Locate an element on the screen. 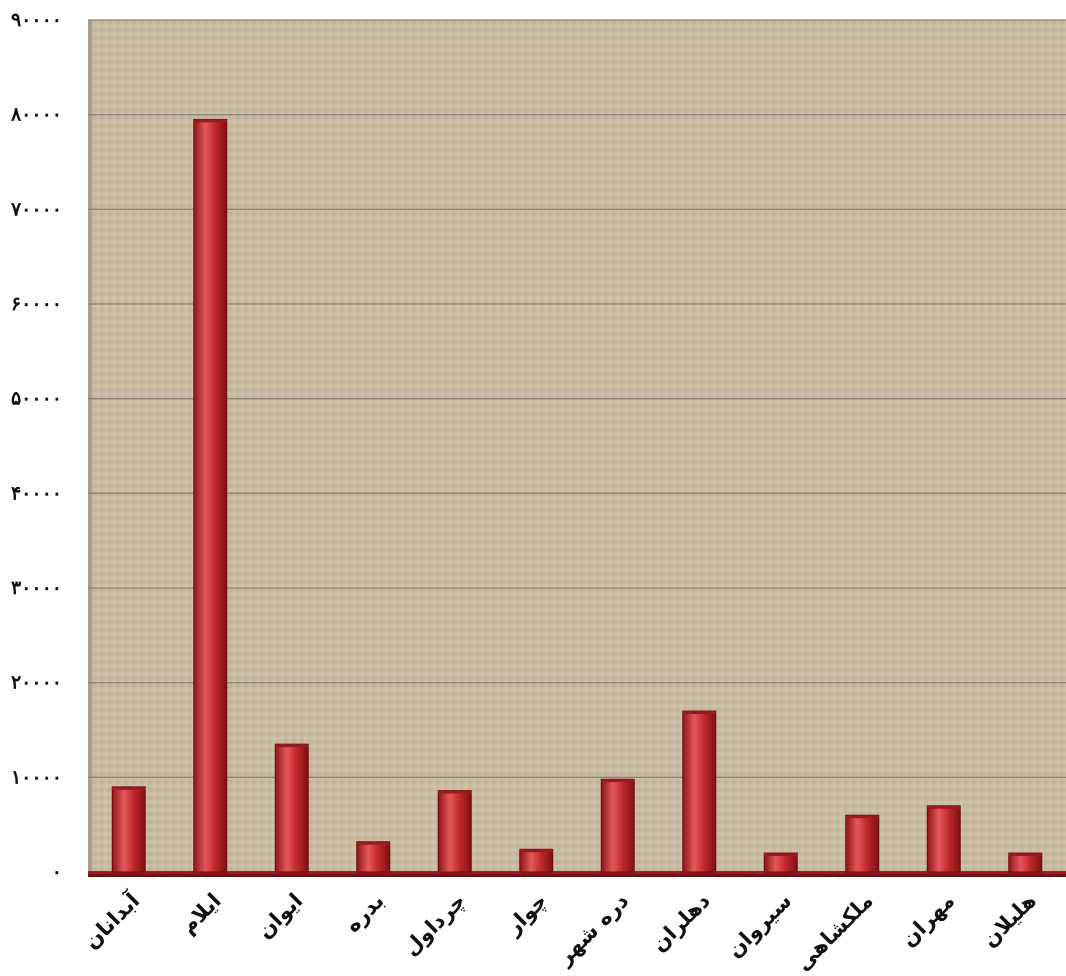 This screenshot has height=976, width=1066. x-tick-label: دهلران is located at coordinates (681, 922).